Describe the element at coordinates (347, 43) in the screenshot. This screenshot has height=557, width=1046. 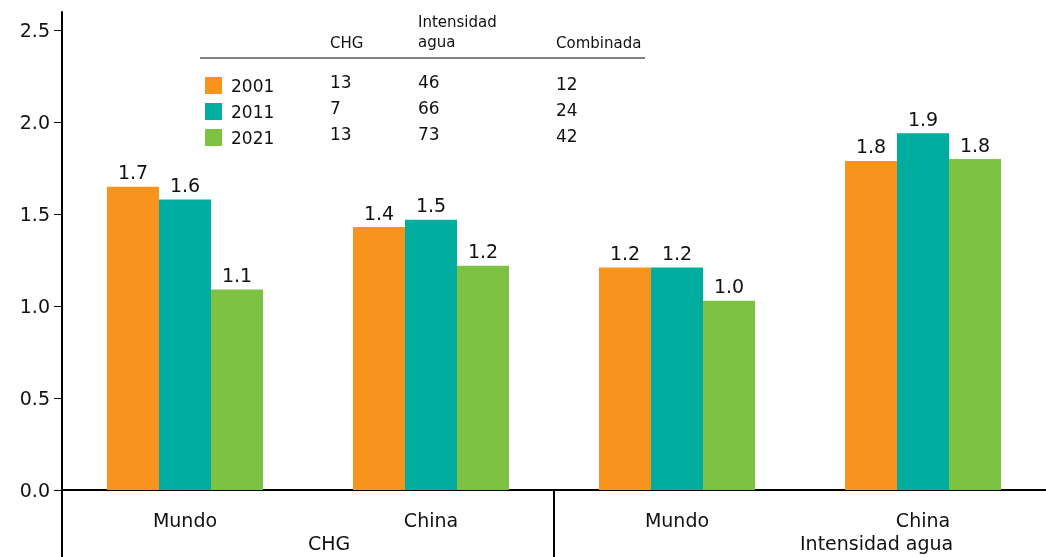
I see `annotation: CHG` at that location.